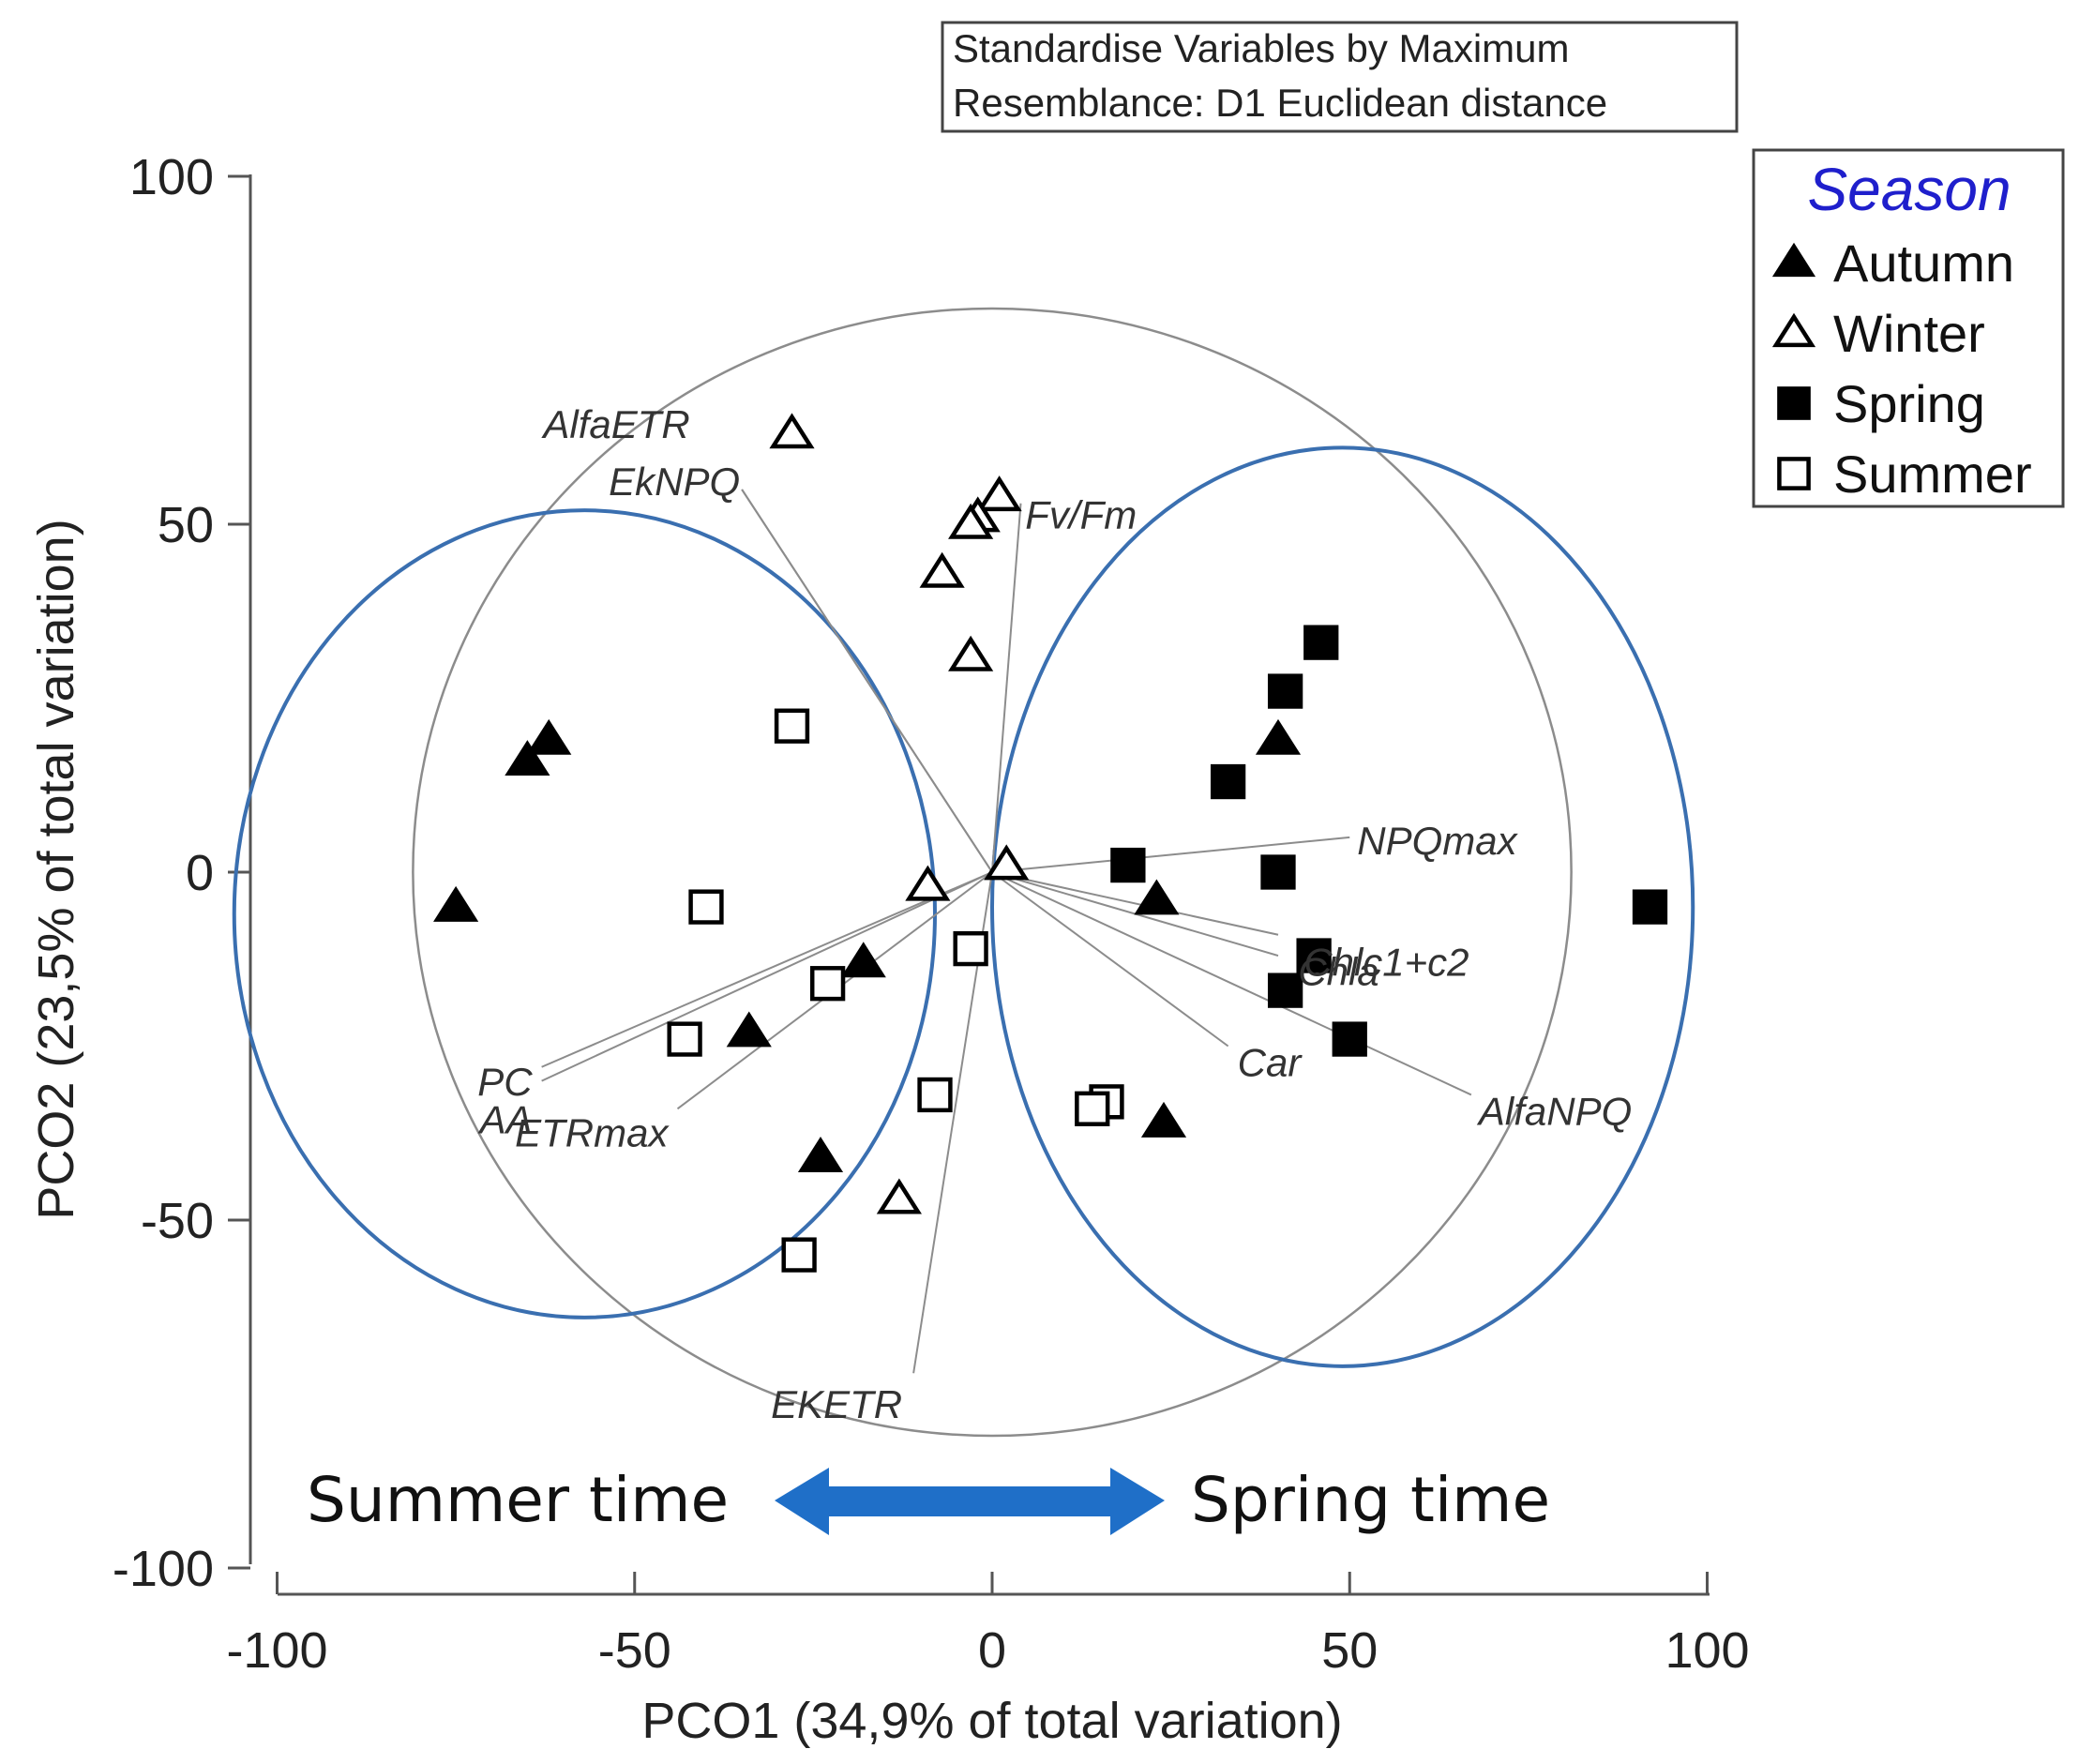  What do you see at coordinates (614, 424) in the screenshot?
I see `vector-label: AlfaETR` at bounding box center [614, 424].